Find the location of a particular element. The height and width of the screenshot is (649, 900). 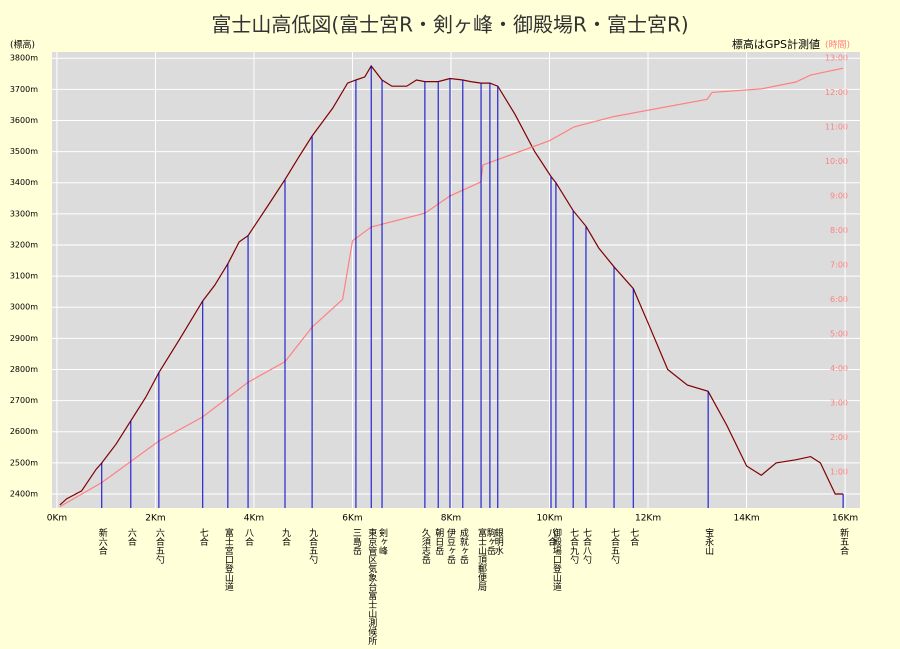

y-tick-label: 2400m is located at coordinates (24, 493).